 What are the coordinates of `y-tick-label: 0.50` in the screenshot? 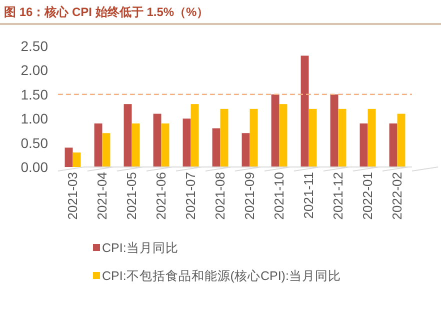 It's located at (34, 142).